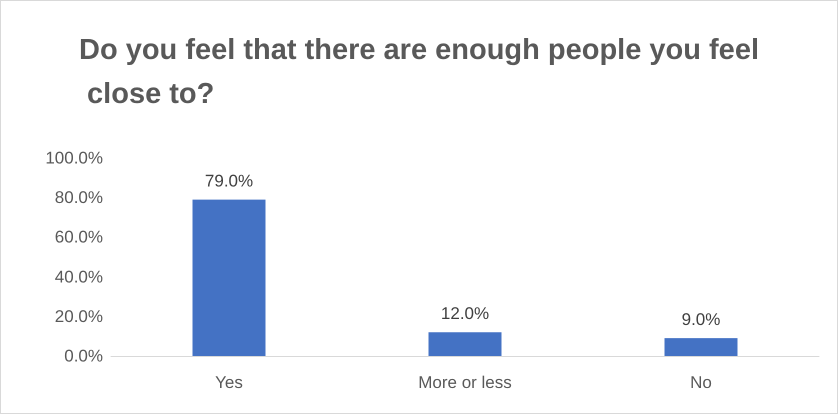  Describe the element at coordinates (465, 314) in the screenshot. I see `data-label: 12.0%` at that location.